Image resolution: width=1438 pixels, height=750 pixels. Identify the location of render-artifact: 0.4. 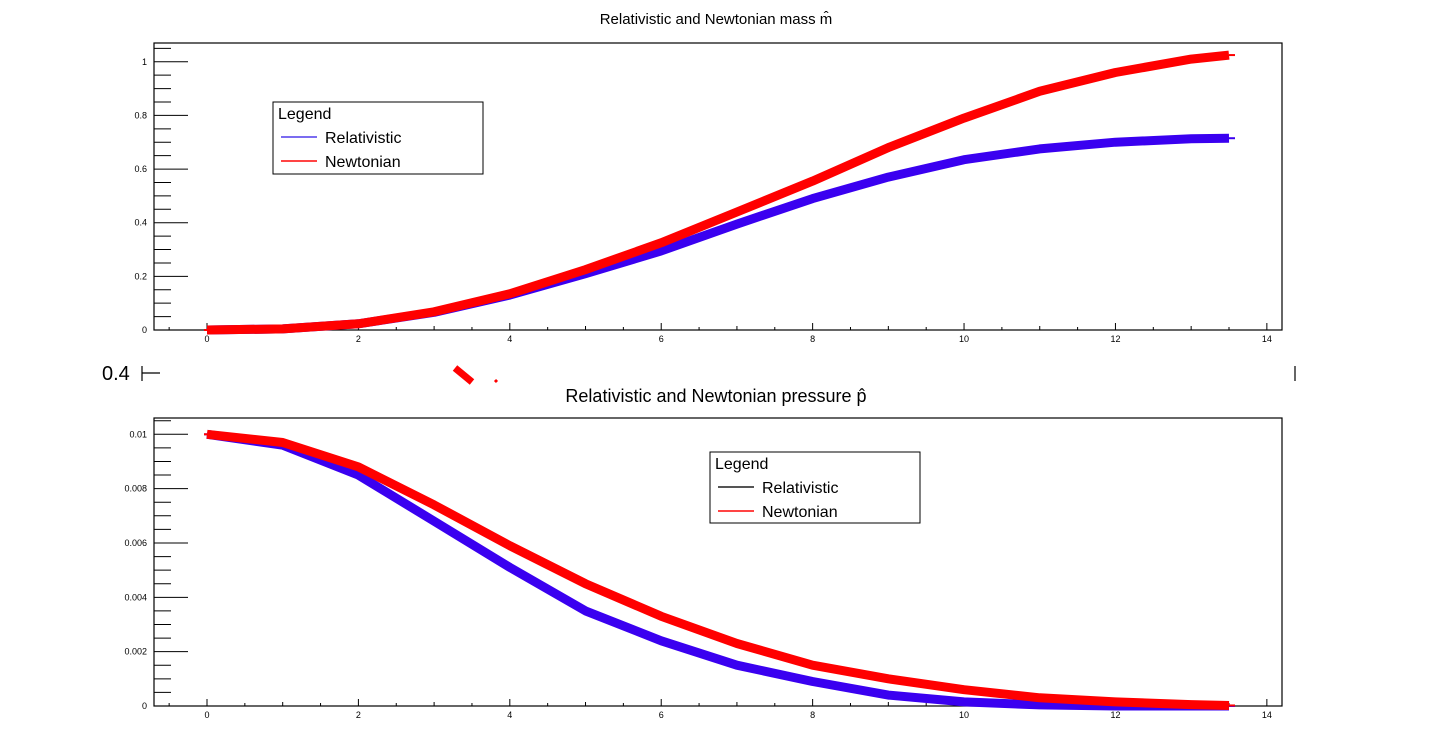
(699, 374).